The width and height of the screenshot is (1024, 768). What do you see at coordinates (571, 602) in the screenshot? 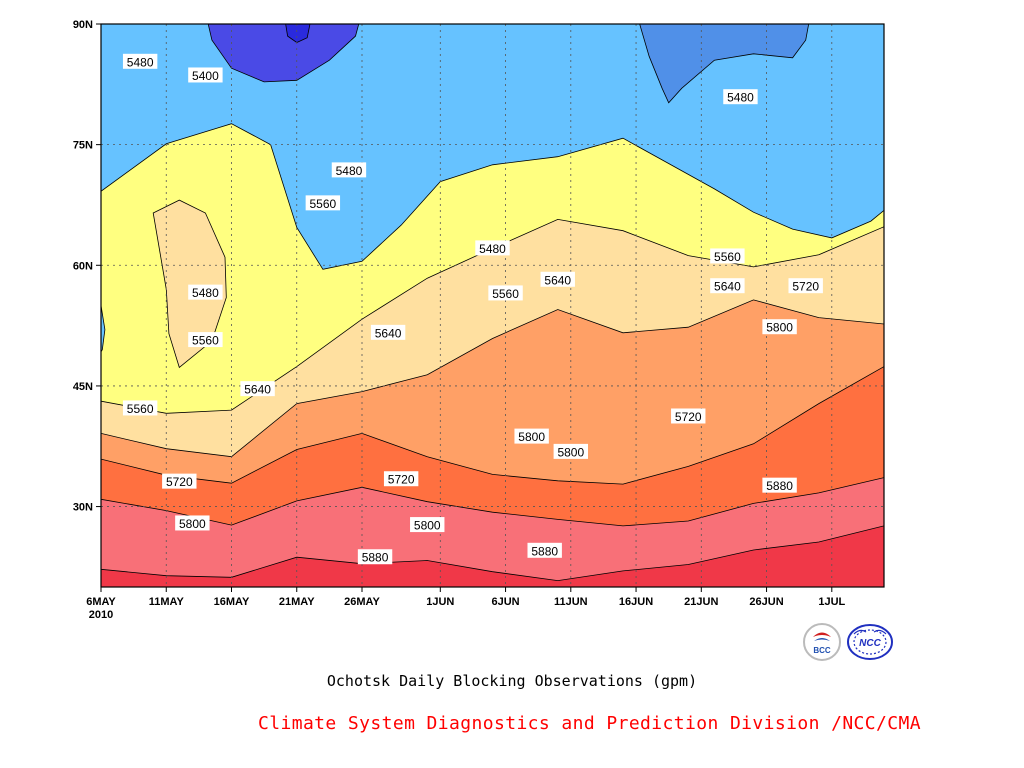
I see `x-tick-label: 11JUN` at bounding box center [571, 602].